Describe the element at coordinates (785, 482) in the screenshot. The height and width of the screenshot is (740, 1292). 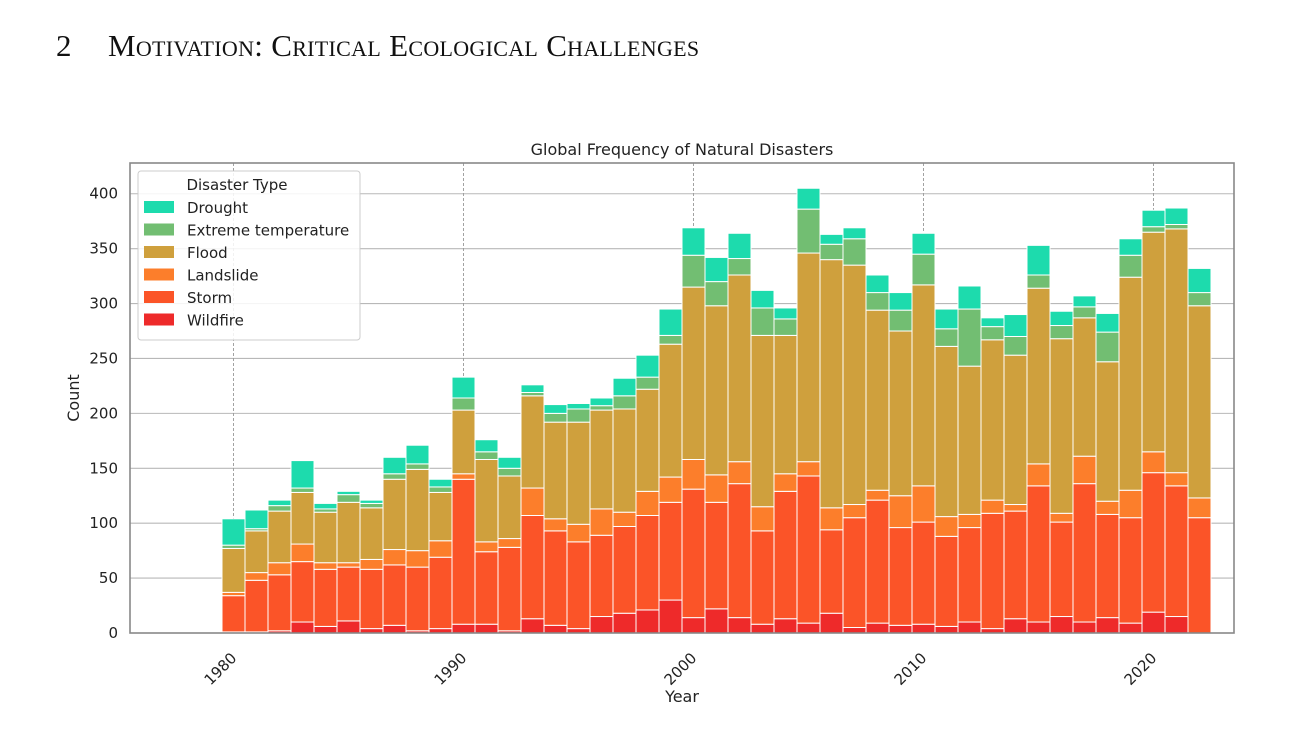
I see `bar-landslide-2004` at that location.